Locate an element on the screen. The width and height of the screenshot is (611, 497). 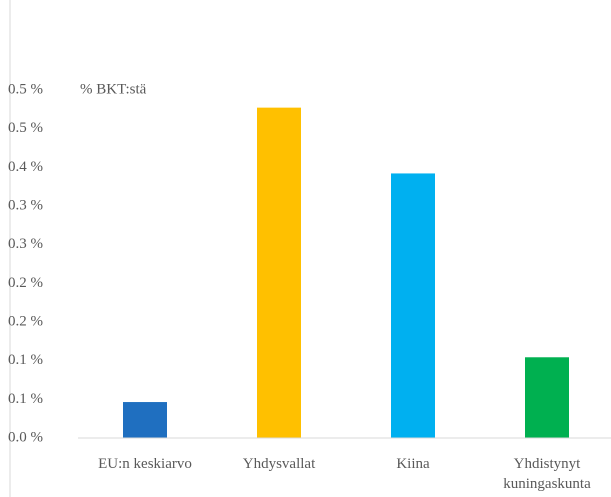
y-axis-label: % BKT:stä is located at coordinates (113, 89).